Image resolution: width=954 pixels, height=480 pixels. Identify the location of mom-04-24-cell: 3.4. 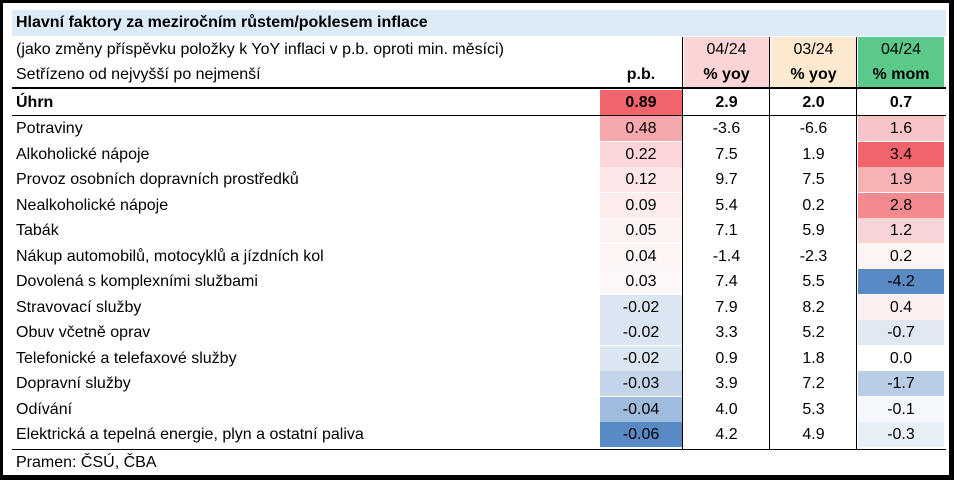
(901, 154).